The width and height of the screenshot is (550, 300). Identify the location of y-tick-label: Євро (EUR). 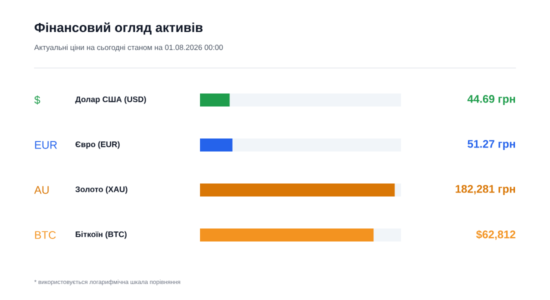
(98, 145).